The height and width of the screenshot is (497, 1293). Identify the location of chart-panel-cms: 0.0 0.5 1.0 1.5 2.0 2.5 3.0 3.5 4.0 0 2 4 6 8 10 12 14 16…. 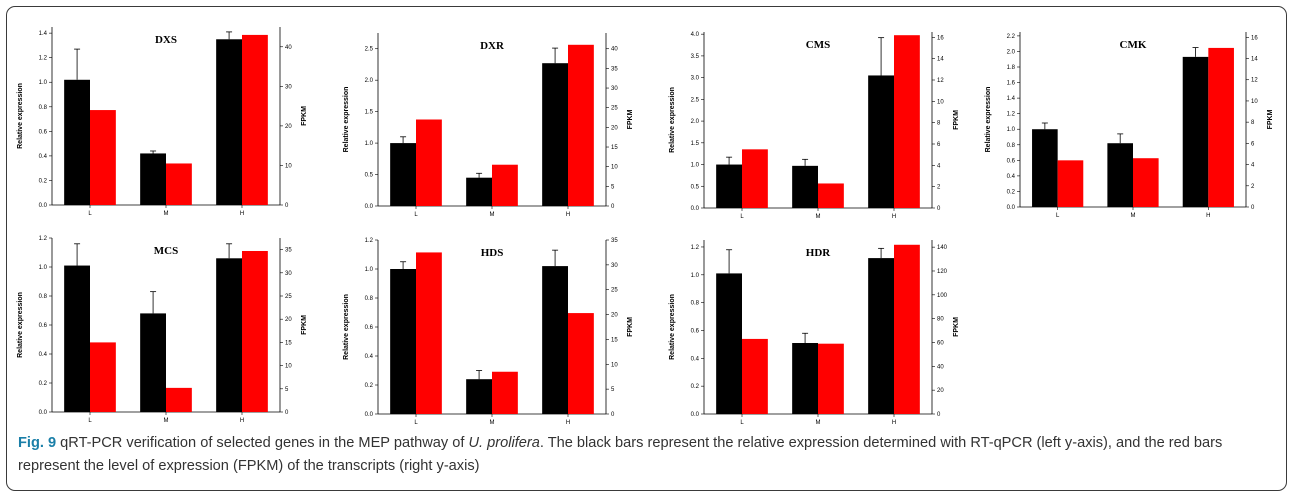
(812, 123).